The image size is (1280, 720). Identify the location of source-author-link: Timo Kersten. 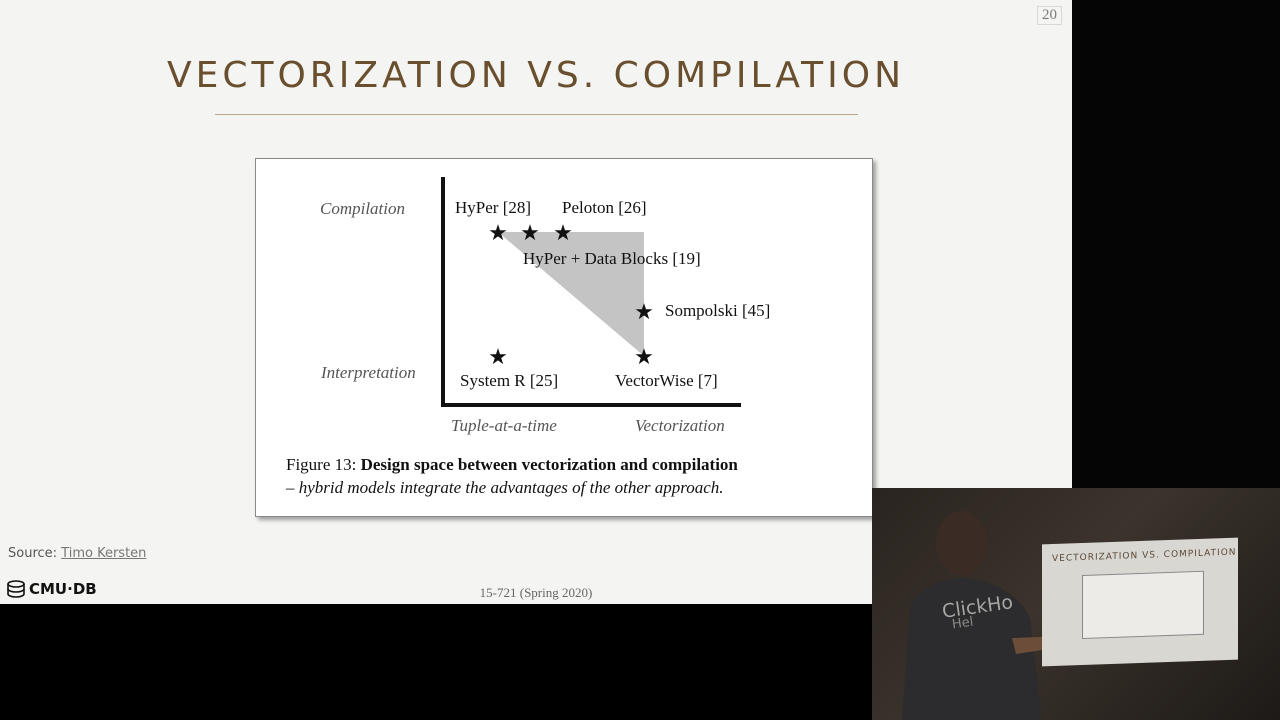
(104, 553).